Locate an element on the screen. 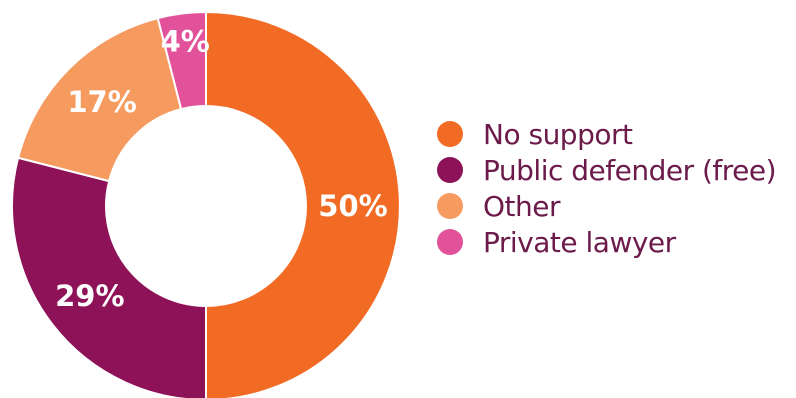 This screenshot has height=398, width=796. legend-label-public-defender: Public defender (free) is located at coordinates (630, 170).